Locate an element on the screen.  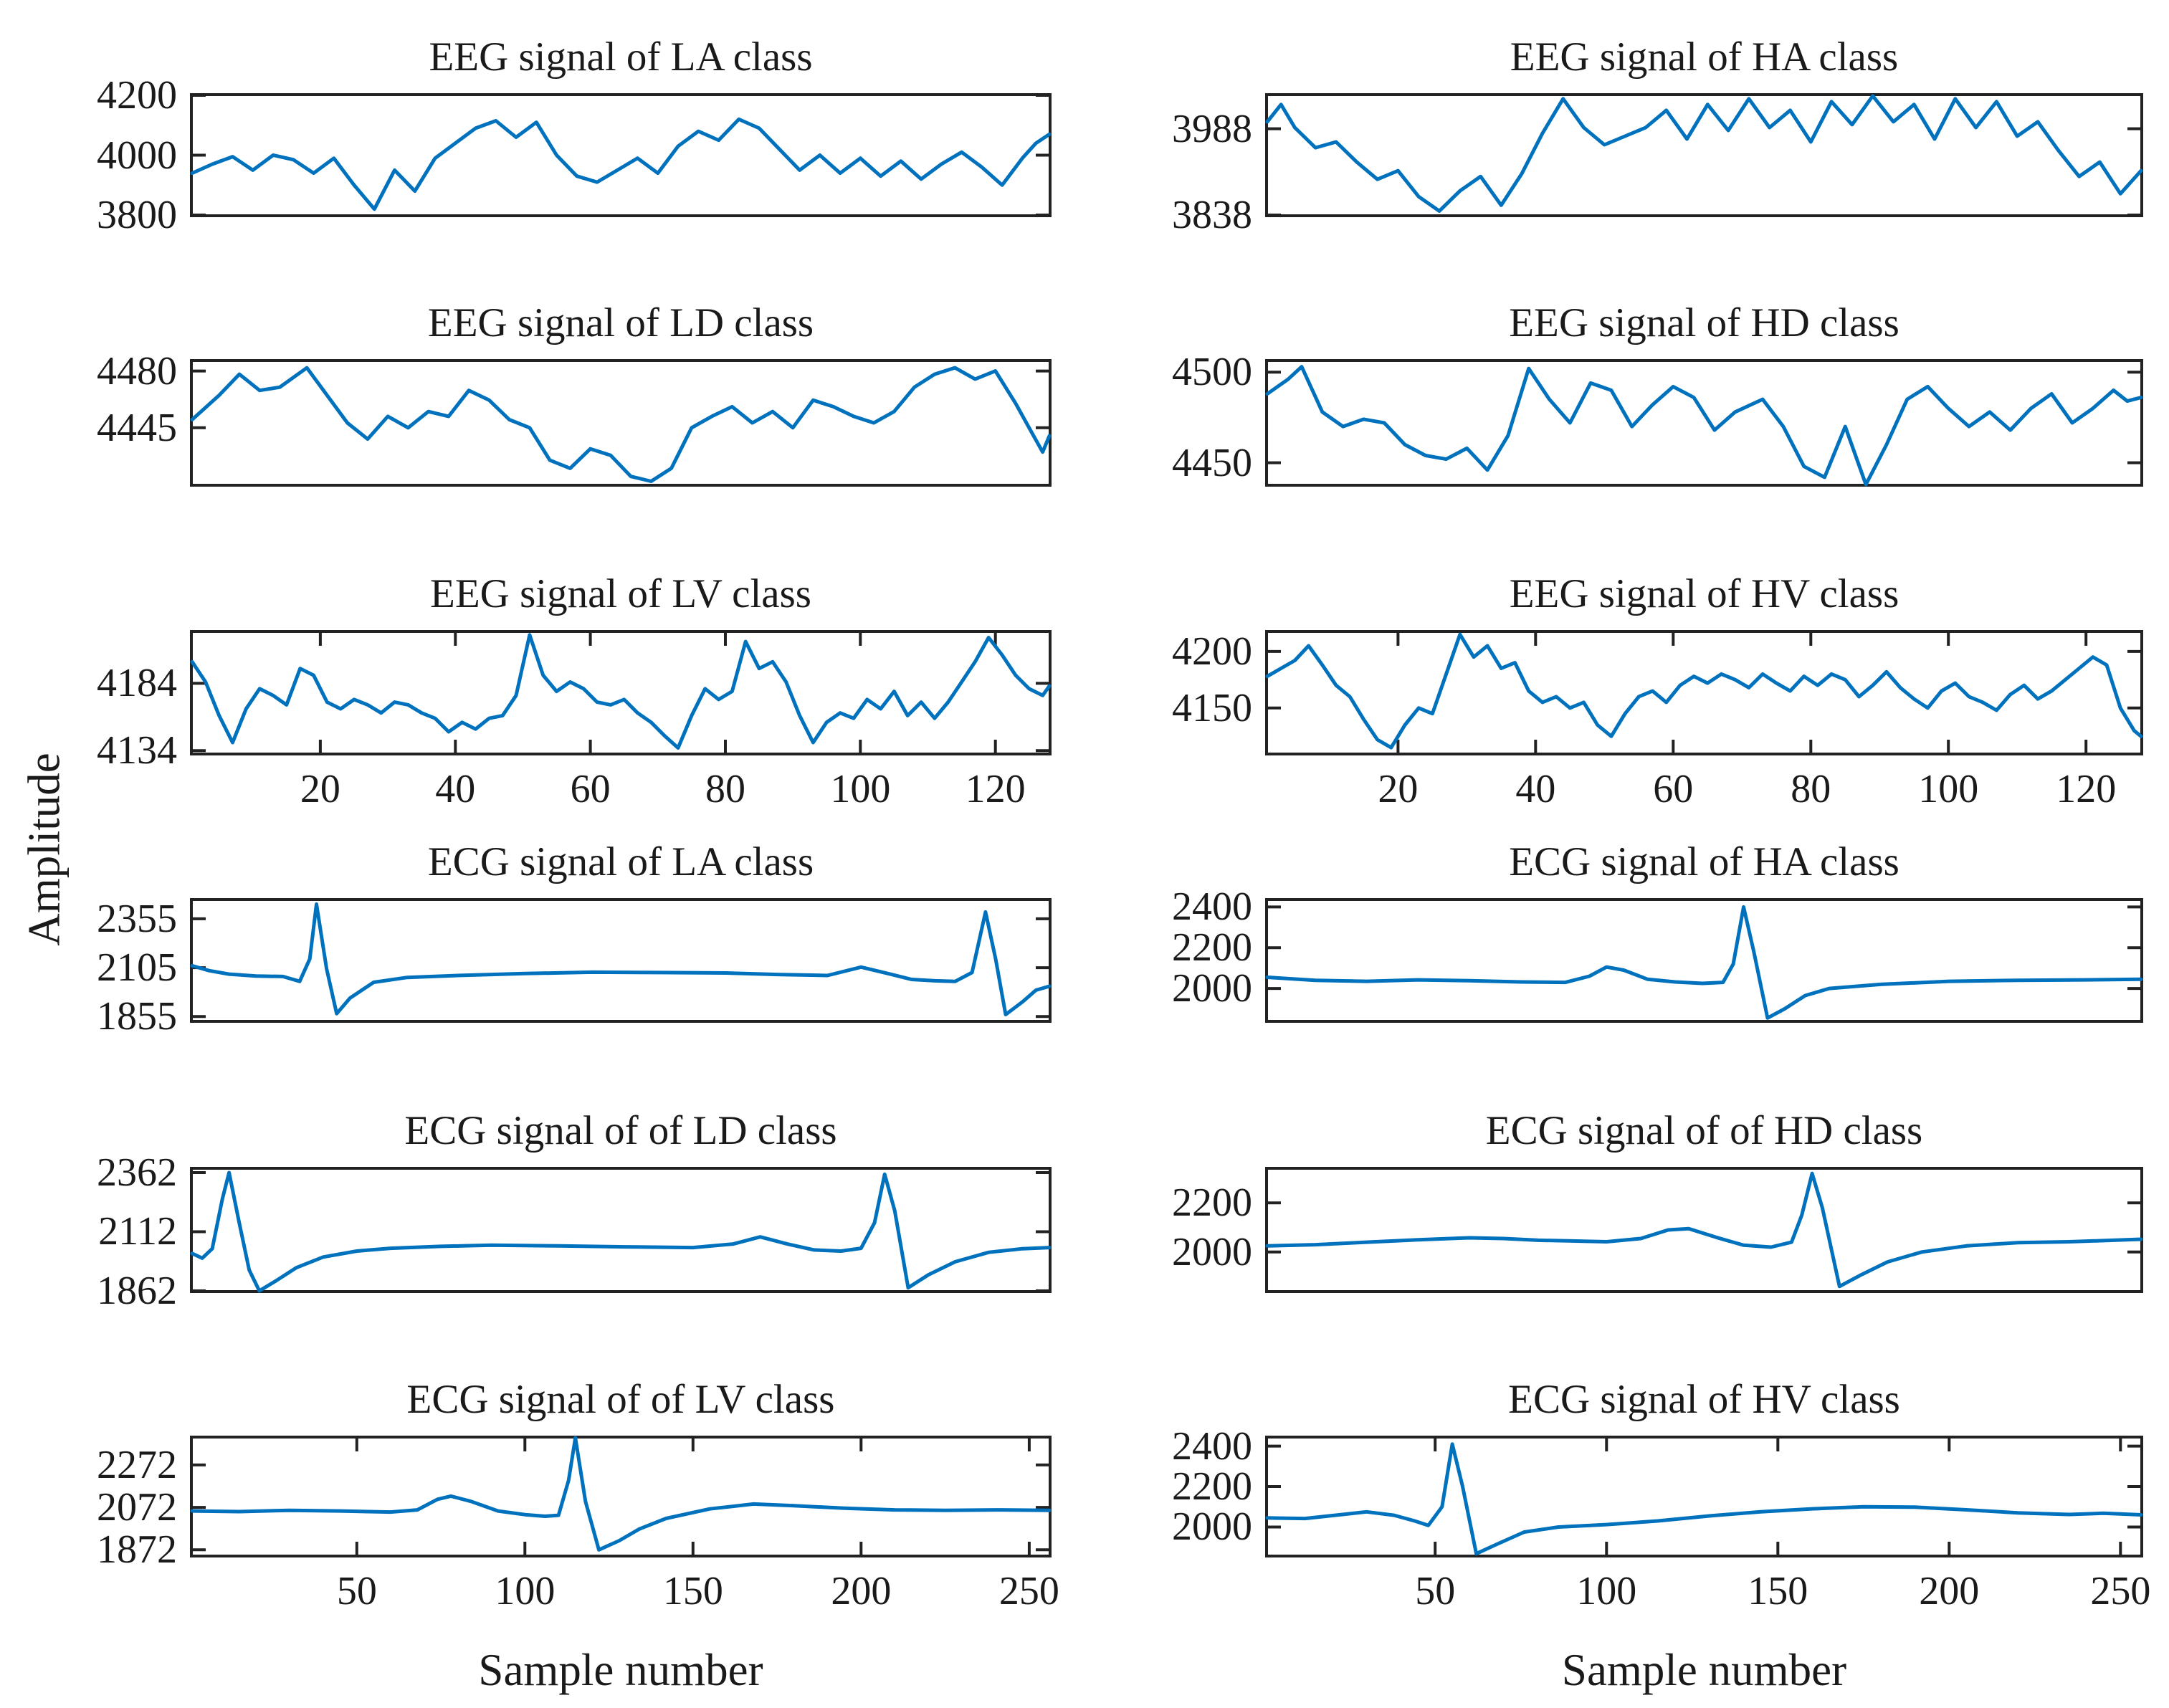
eeg-hv-line-plot is located at coordinates (1704, 692).